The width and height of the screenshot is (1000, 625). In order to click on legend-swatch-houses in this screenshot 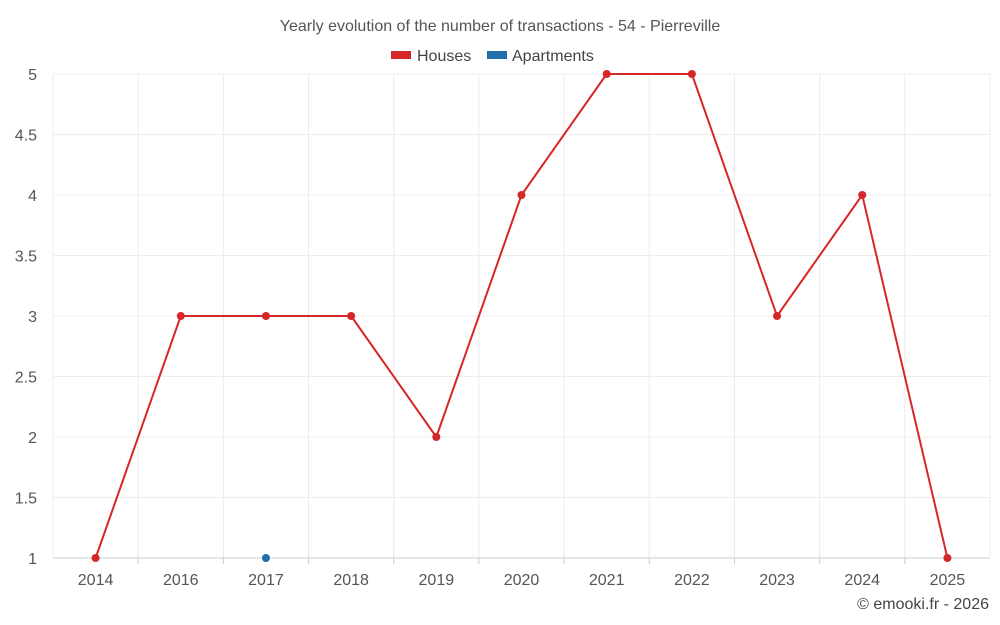, I will do `click(401, 55)`.